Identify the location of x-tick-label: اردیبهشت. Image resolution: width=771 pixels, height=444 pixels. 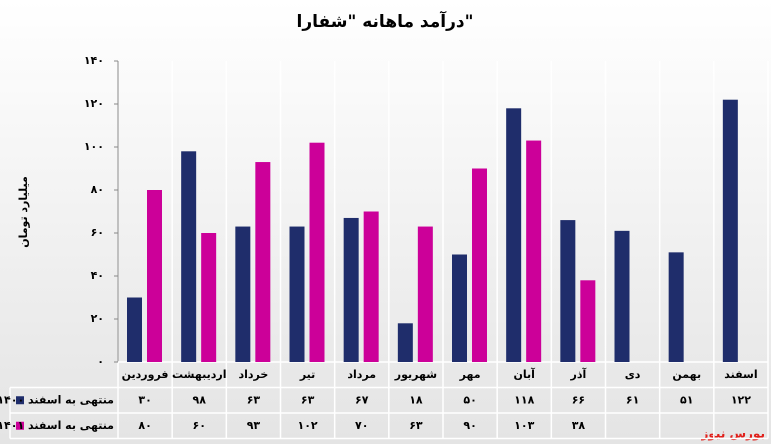
(199, 374).